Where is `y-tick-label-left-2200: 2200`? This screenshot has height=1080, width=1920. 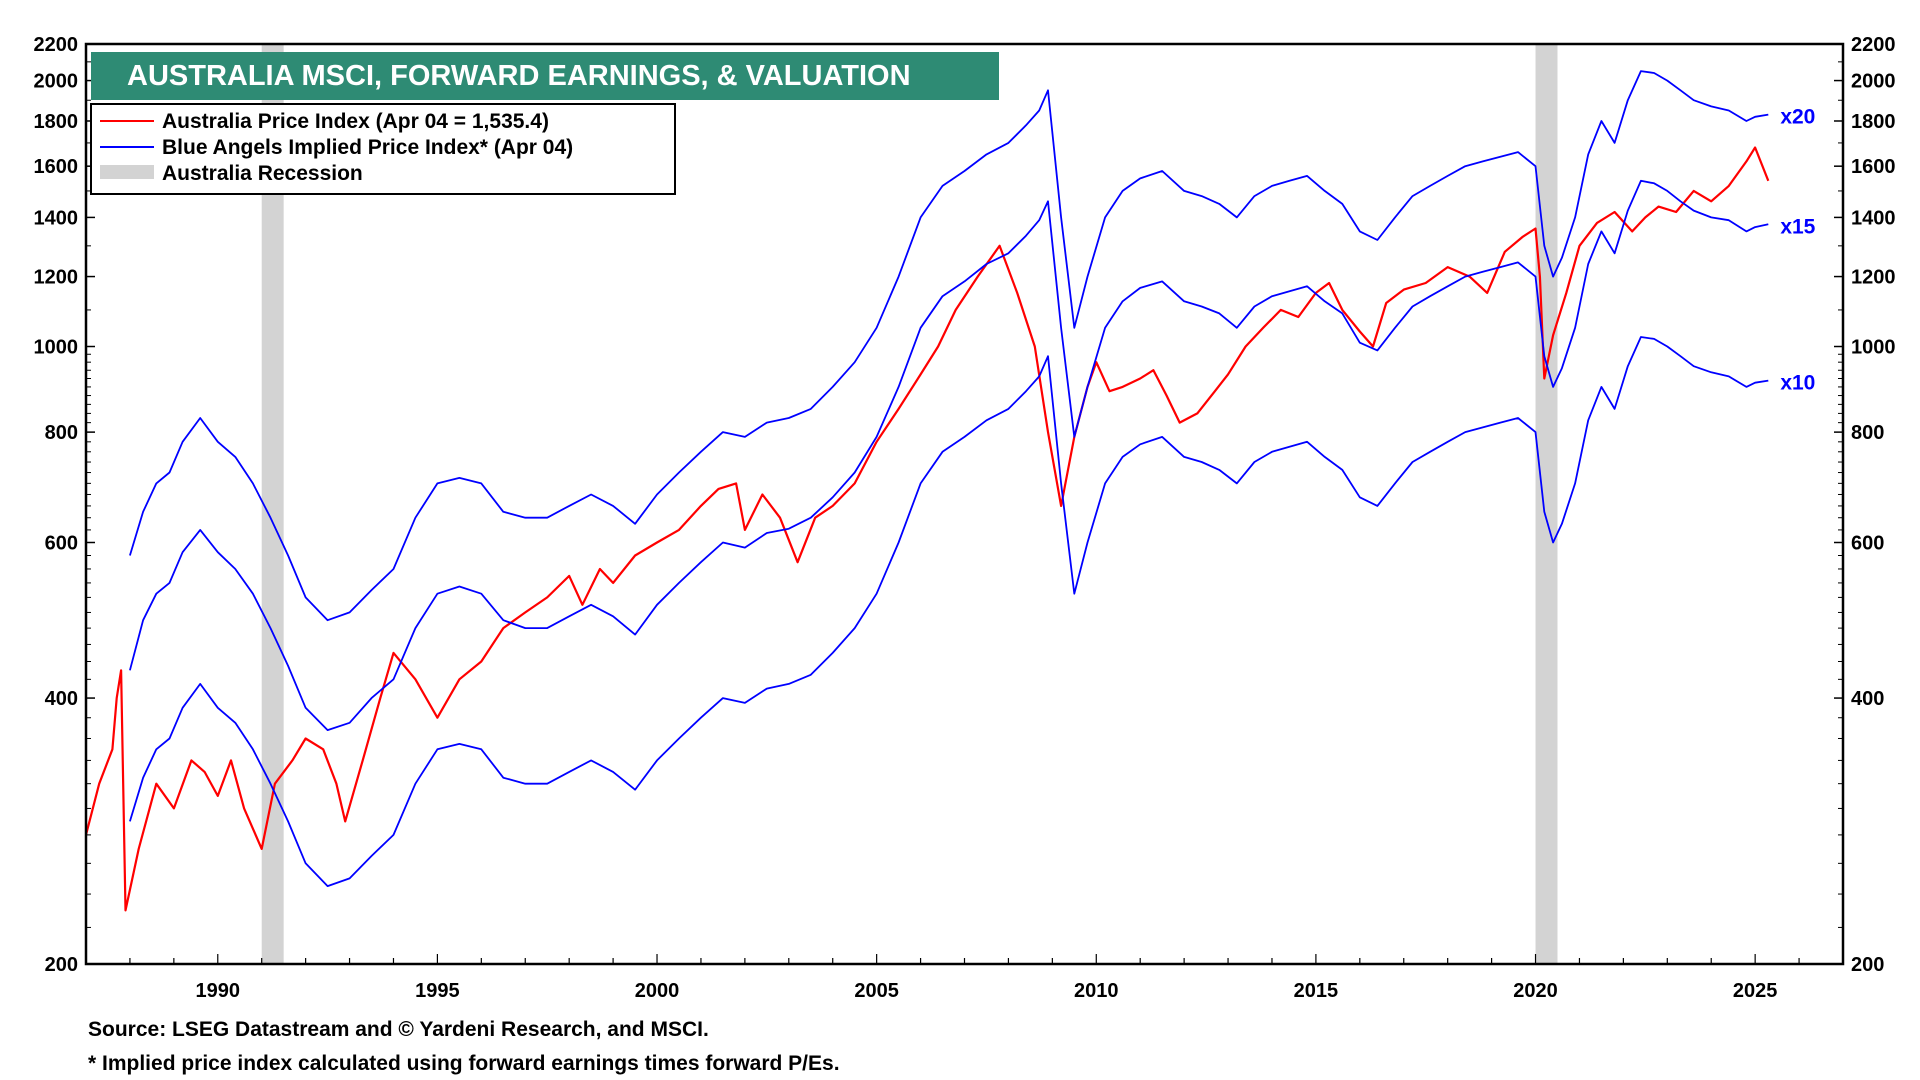 y-tick-label-left-2200: 2200 is located at coordinates (56, 45).